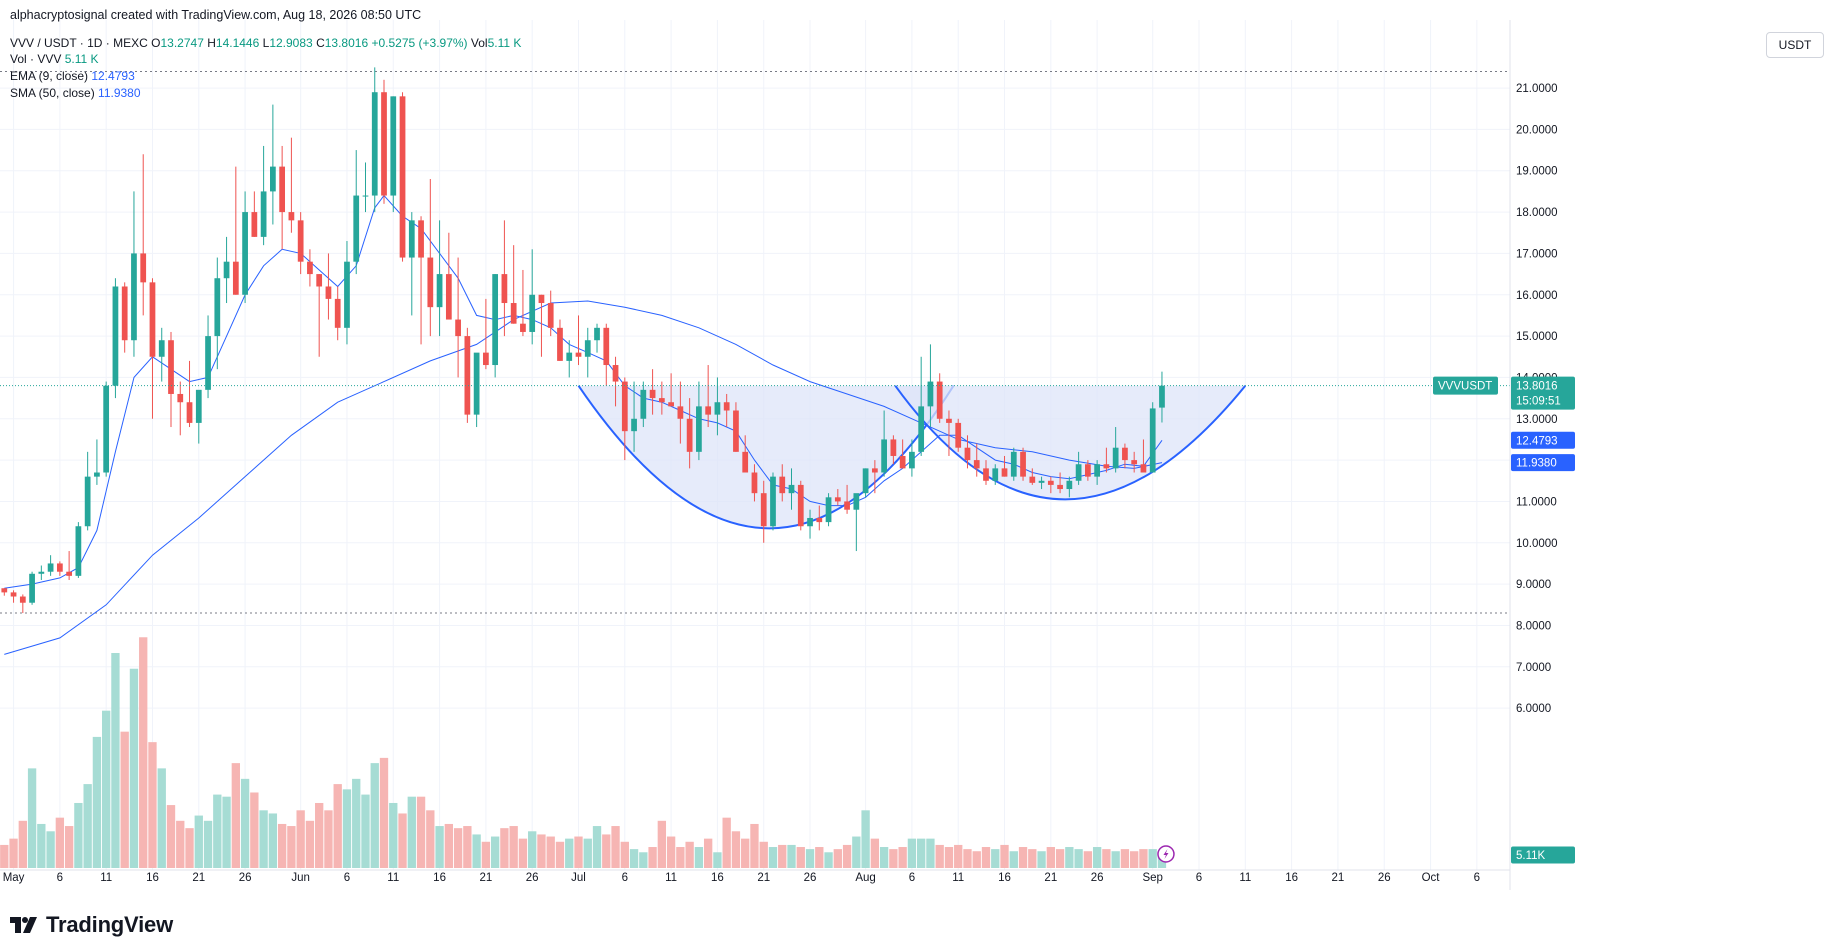  I want to click on tradingview-logo: TradingView, so click(91, 925).